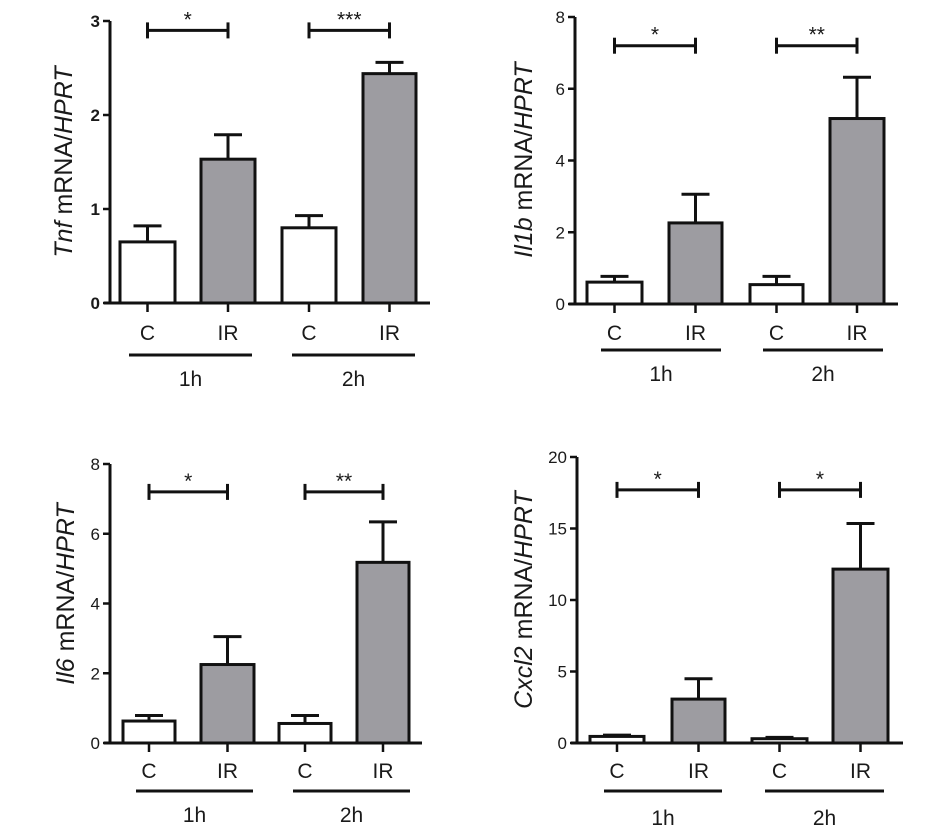 Image resolution: width=935 pixels, height=831 pixels. I want to click on y-tick-label: 15, so click(557, 529).